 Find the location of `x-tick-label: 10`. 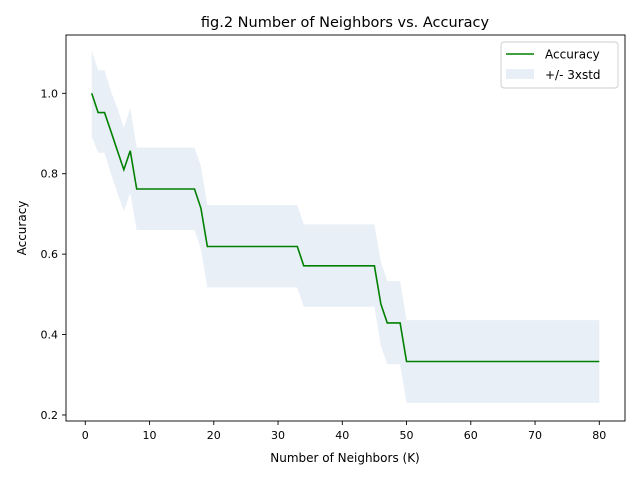

x-tick-label: 10 is located at coordinates (150, 435).